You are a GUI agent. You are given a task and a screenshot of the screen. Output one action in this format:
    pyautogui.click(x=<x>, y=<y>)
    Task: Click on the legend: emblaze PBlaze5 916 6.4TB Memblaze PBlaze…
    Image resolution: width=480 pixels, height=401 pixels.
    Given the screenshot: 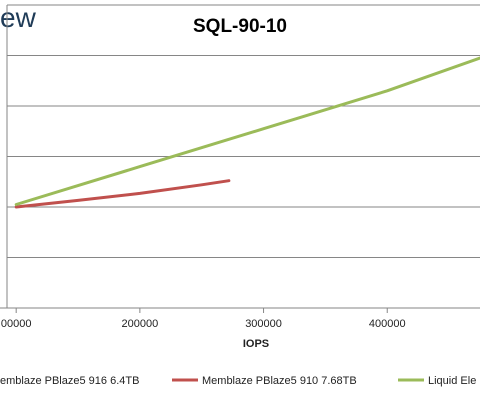 What is the action you would take?
    pyautogui.click(x=238, y=381)
    